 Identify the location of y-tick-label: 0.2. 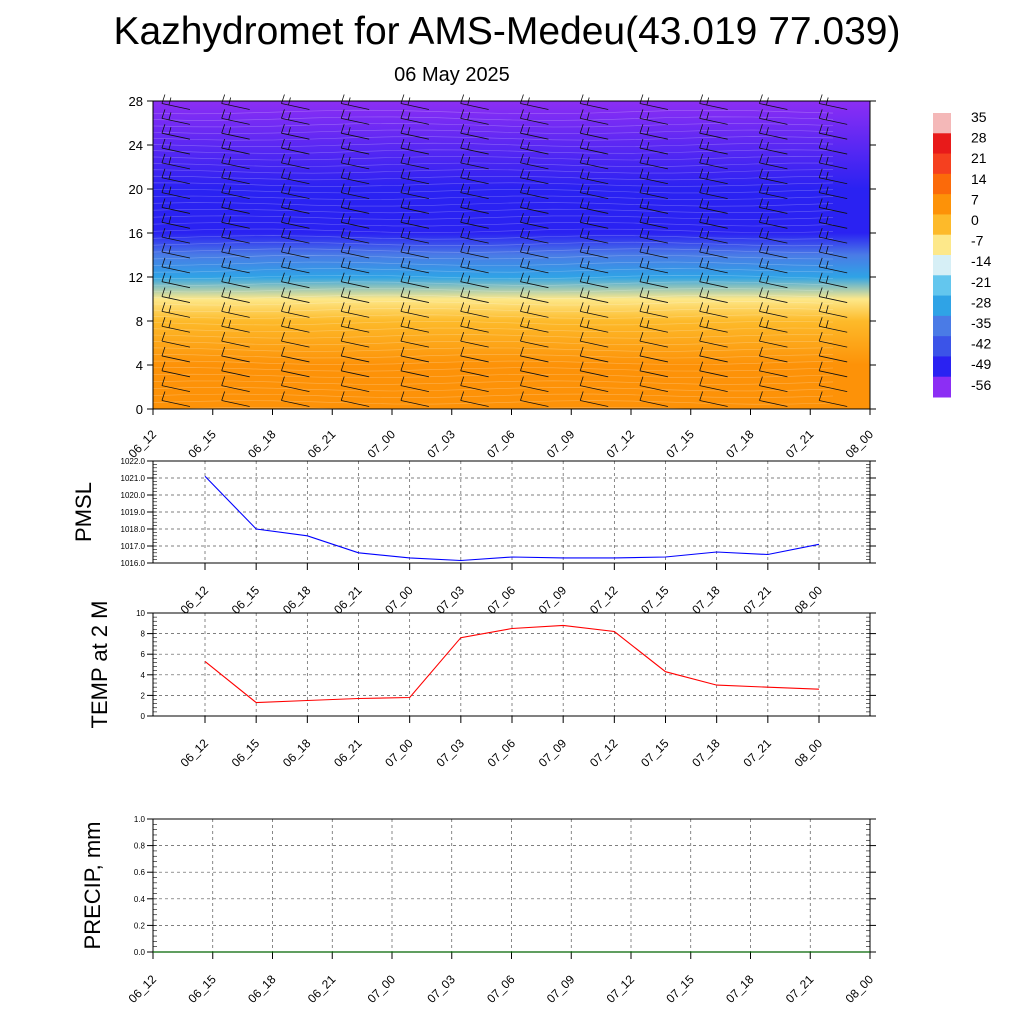
(140, 925).